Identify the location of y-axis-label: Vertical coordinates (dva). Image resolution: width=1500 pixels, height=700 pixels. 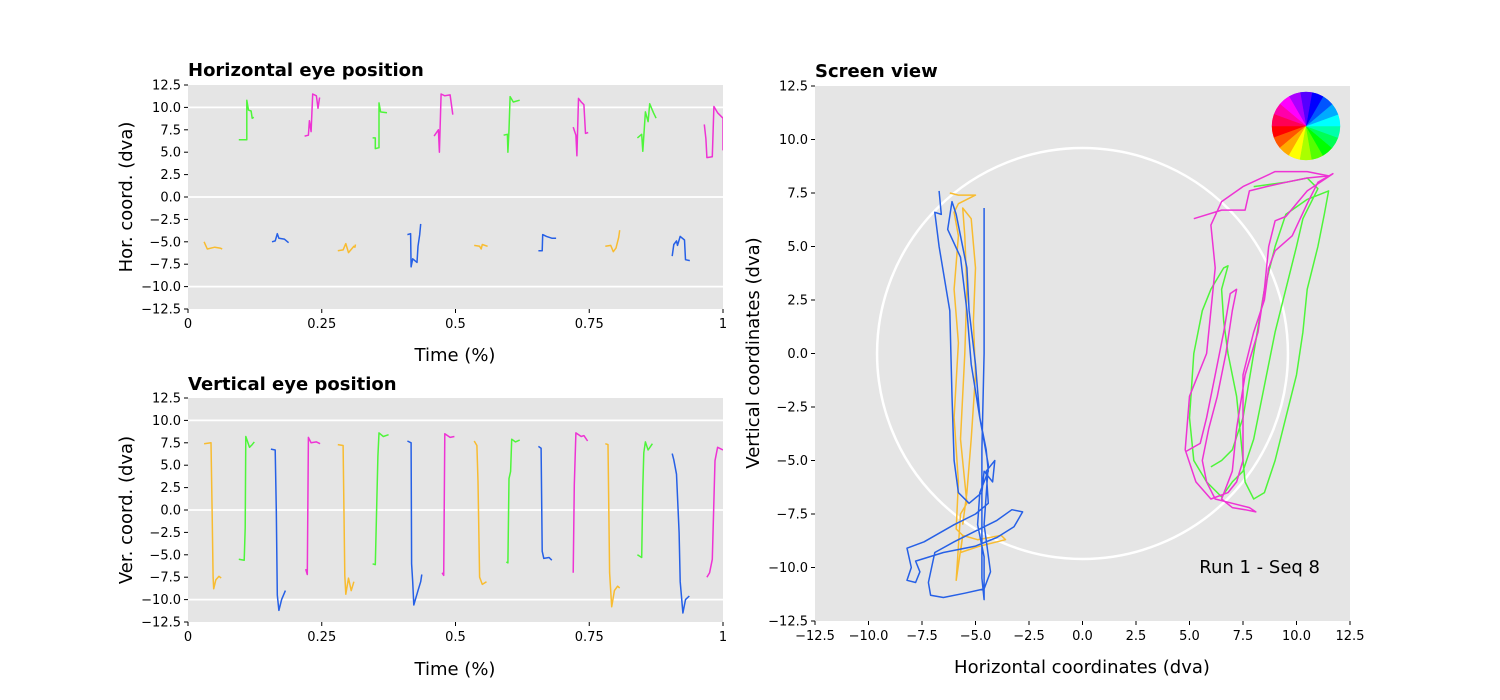
(753, 352).